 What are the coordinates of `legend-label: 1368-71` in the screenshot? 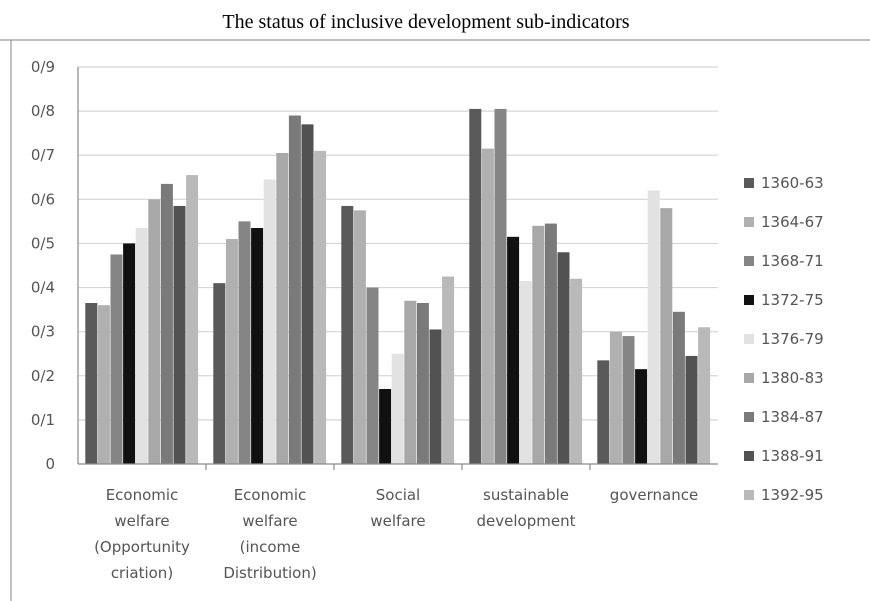 It's located at (792, 261).